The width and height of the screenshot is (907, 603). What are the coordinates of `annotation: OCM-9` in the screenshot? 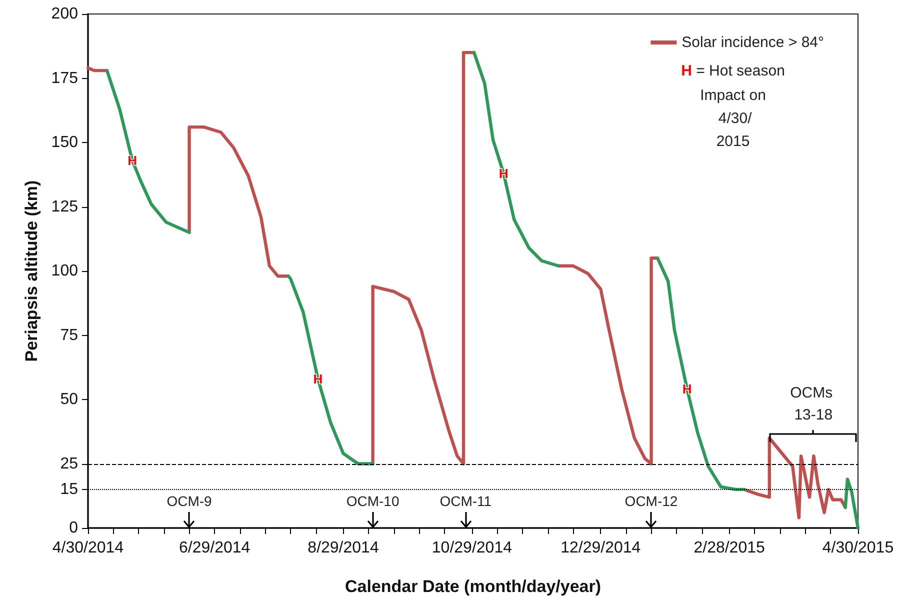 It's located at (189, 501).